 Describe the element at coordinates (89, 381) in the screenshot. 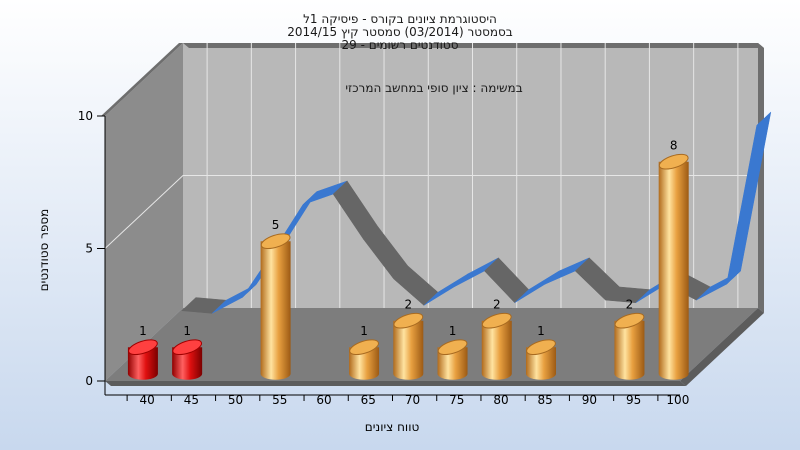

I see `y-tick-label: 0` at that location.